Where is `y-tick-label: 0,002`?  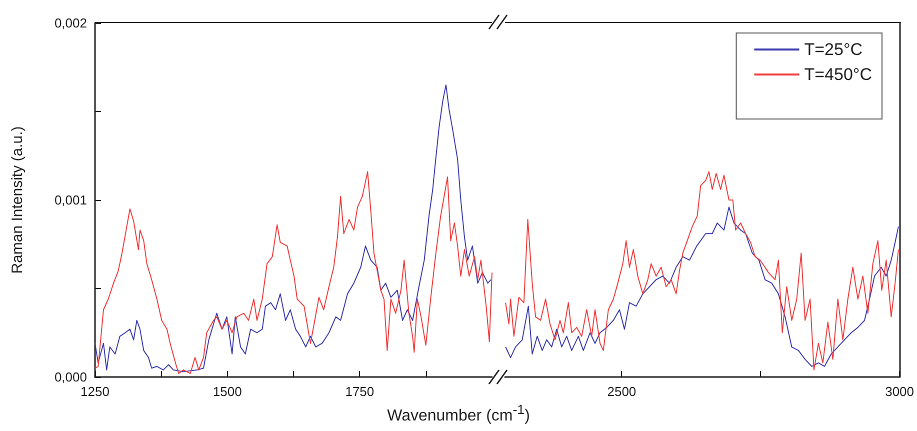
y-tick-label: 0,002 is located at coordinates (70, 23).